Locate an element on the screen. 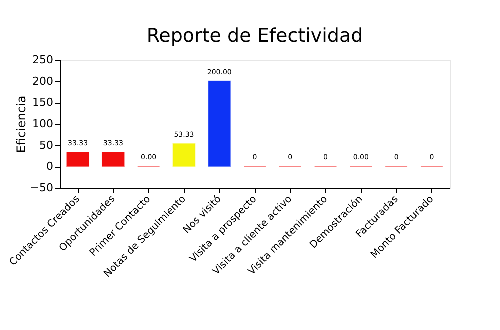  chart-title: Reporte de Efectividad is located at coordinates (255, 36).